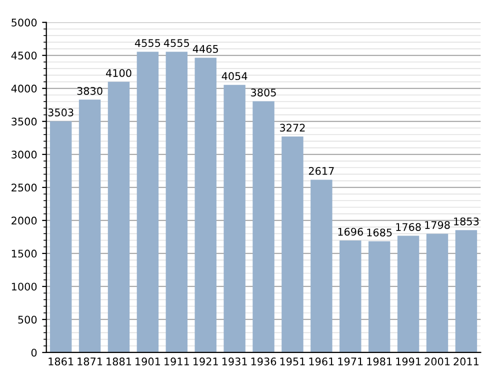 The image size is (488, 373). What do you see at coordinates (292, 128) in the screenshot?
I see `data-label: 3272` at bounding box center [292, 128].